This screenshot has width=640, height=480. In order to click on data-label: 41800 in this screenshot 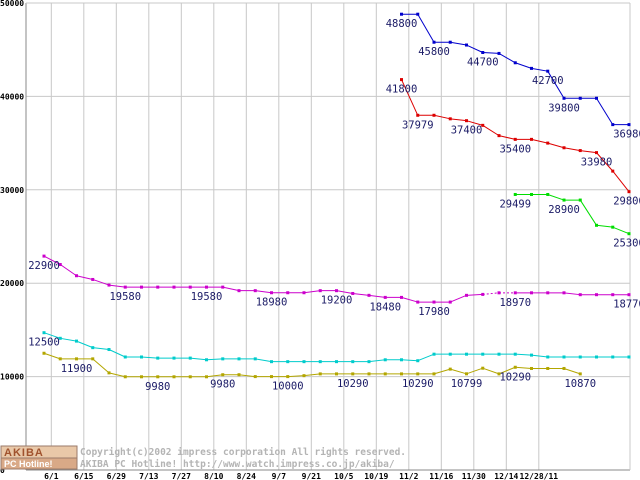, I will do `click(402, 90)`.